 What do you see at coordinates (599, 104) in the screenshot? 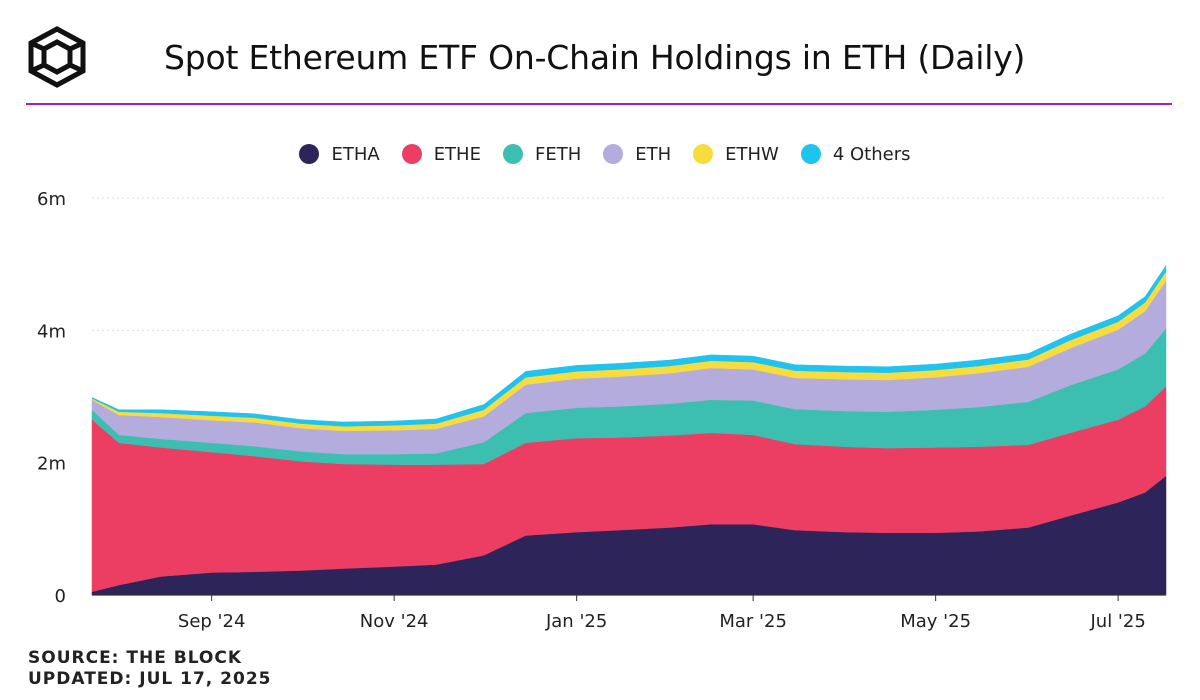
I see `title-divider` at bounding box center [599, 104].